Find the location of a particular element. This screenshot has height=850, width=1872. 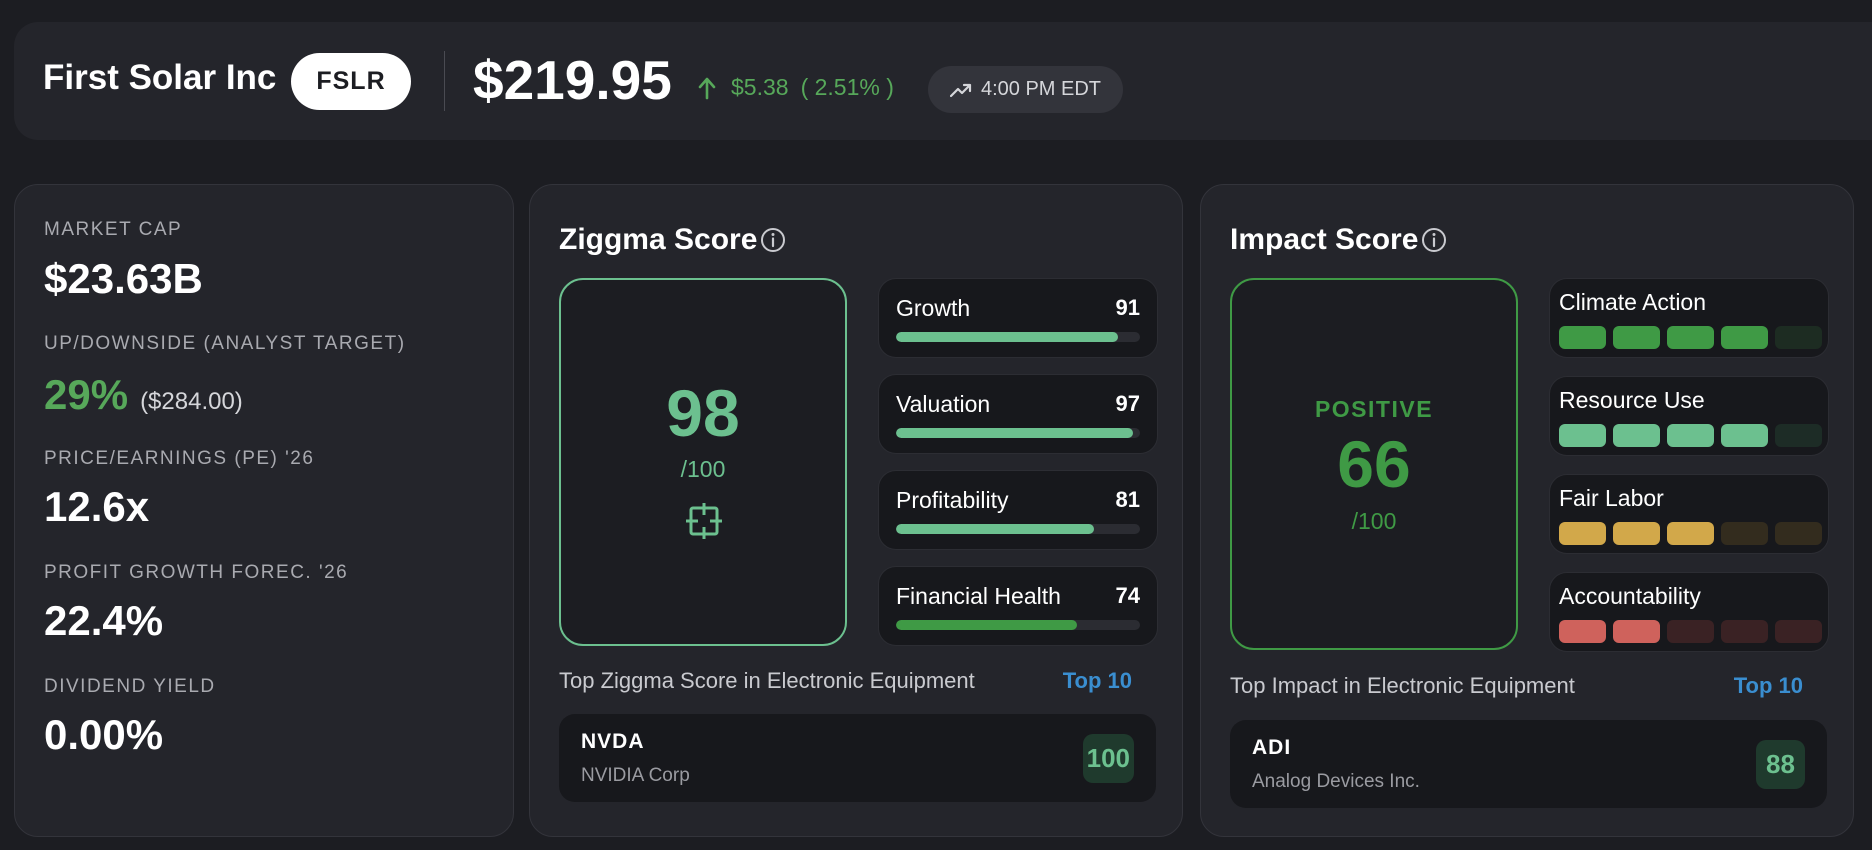

analyst-target: ($284.00) is located at coordinates (191, 401).